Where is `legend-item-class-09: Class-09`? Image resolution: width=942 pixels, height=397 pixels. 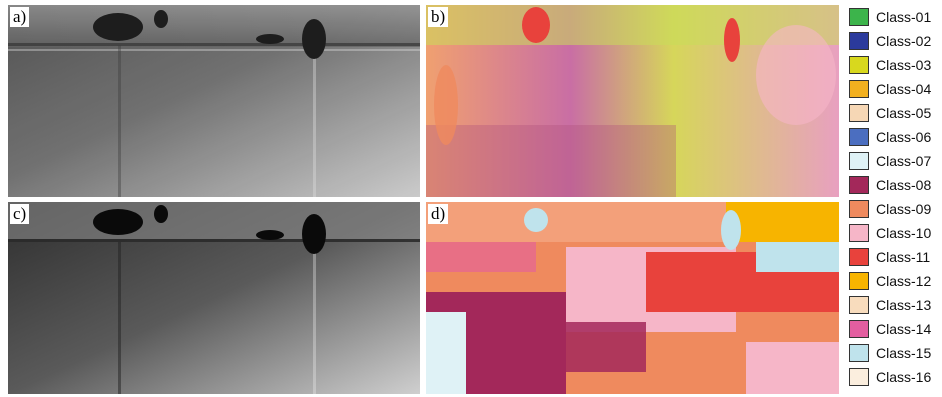
legend-item-class-09: Class-09 is located at coordinates (890, 209).